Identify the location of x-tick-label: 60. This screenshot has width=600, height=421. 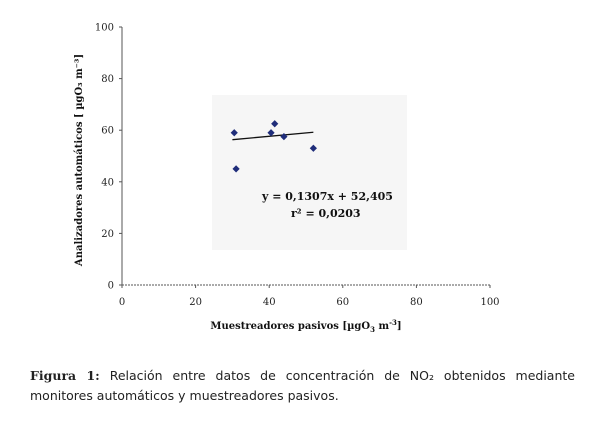
(342, 302).